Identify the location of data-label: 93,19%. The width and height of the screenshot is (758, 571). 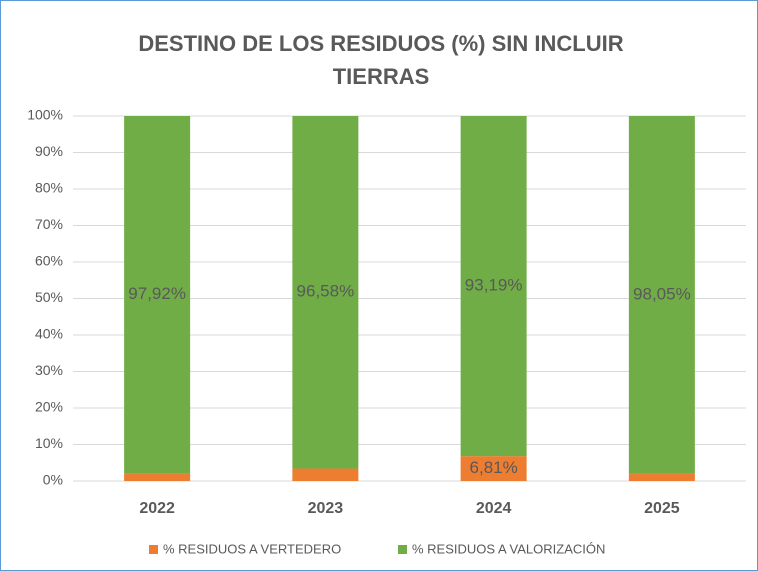
(494, 285).